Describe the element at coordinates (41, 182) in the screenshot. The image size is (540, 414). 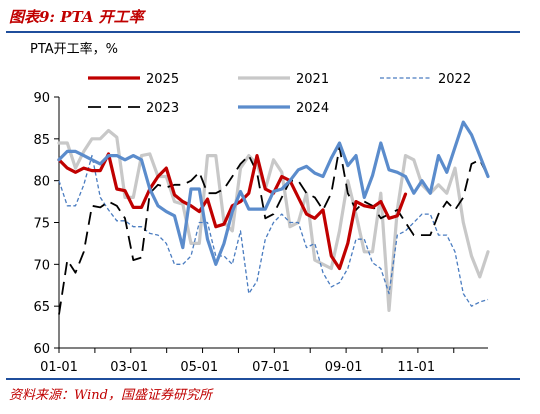
I see `y-tick-label: 80` at that location.